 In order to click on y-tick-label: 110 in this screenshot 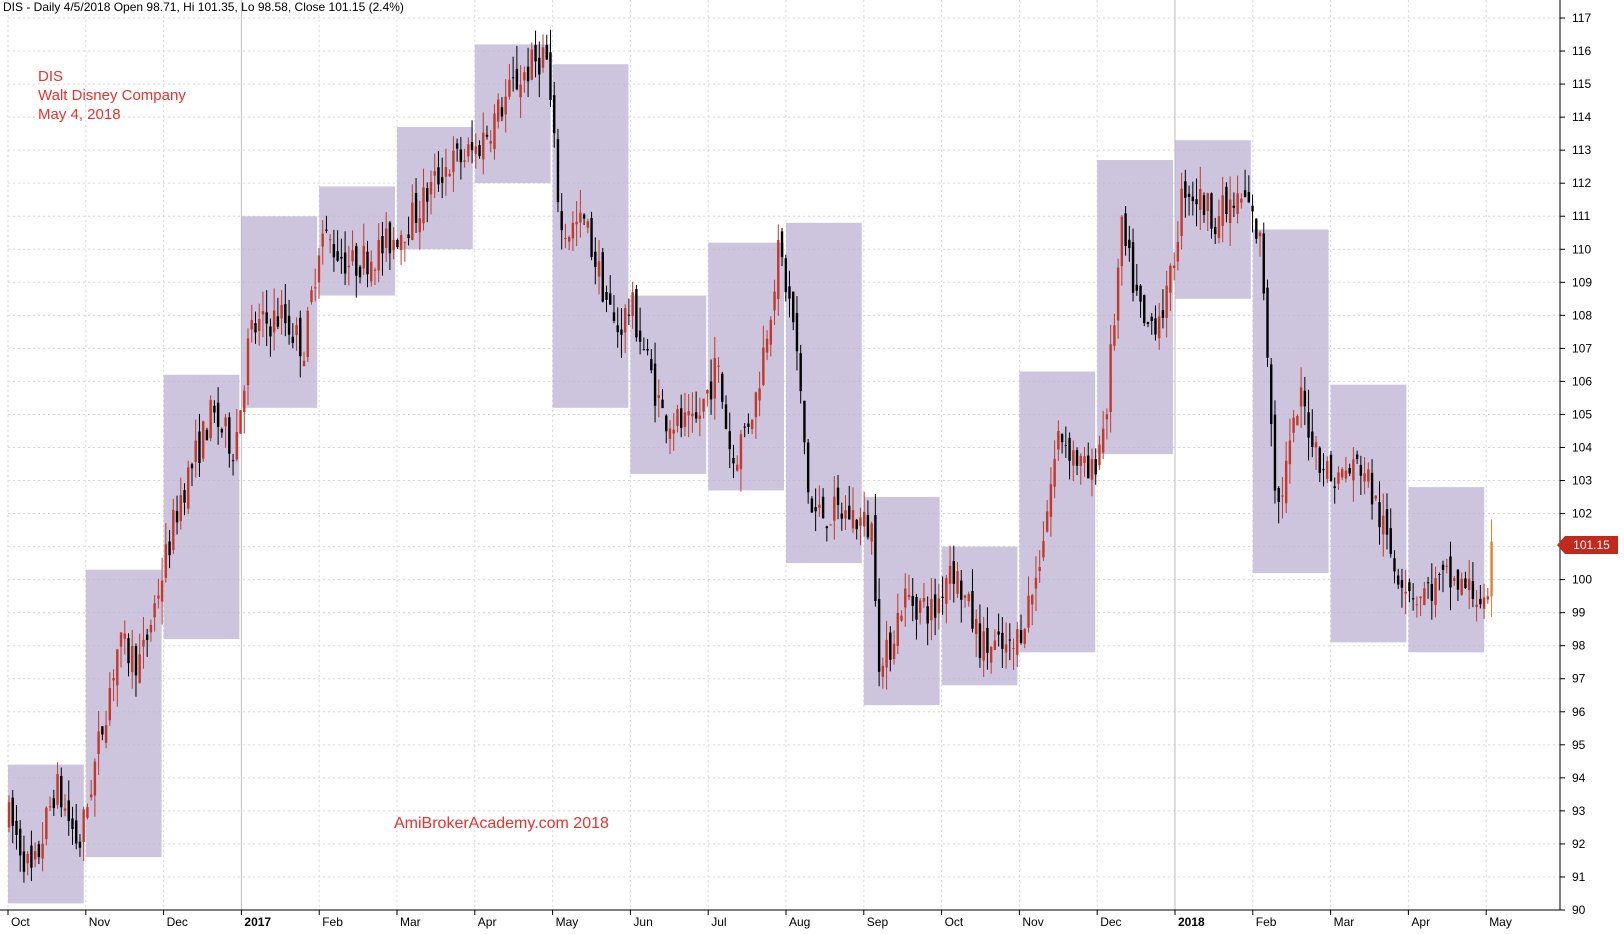, I will do `click(1581, 249)`.